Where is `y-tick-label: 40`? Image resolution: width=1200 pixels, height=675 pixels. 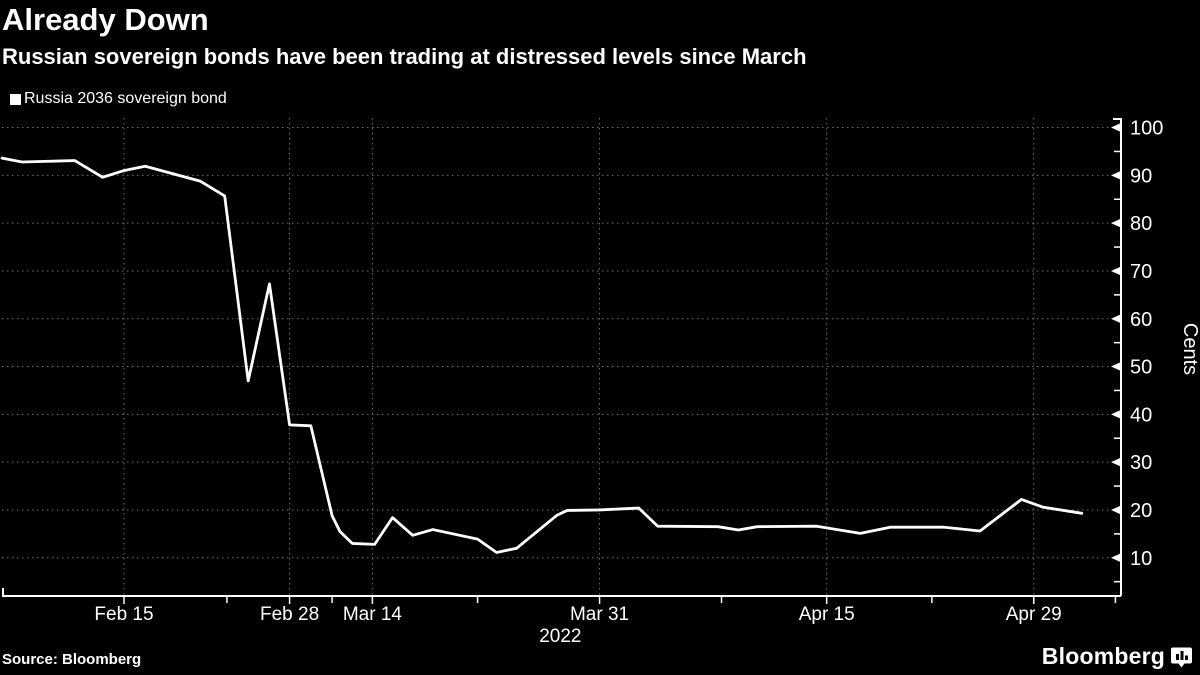
y-tick-label: 40 is located at coordinates (1141, 415).